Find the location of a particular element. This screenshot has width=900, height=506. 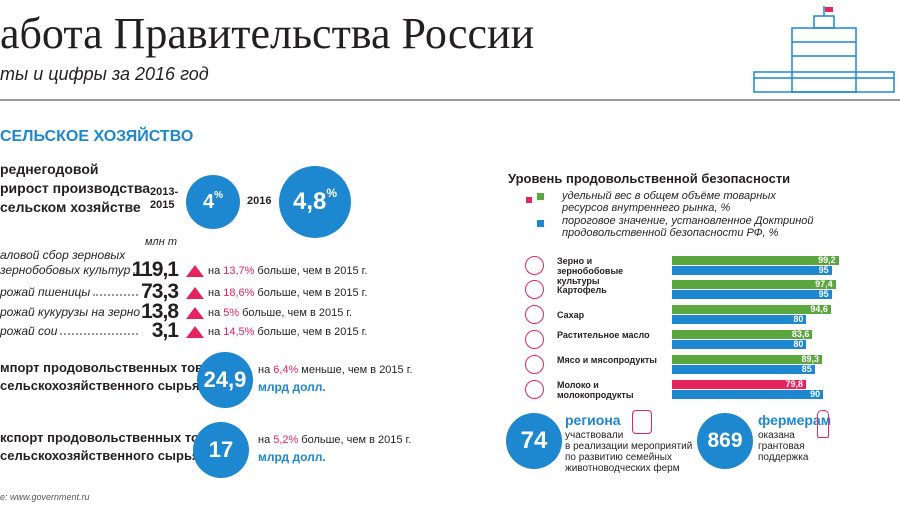

fact-text: животноводческих ферм is located at coordinates (622, 468).